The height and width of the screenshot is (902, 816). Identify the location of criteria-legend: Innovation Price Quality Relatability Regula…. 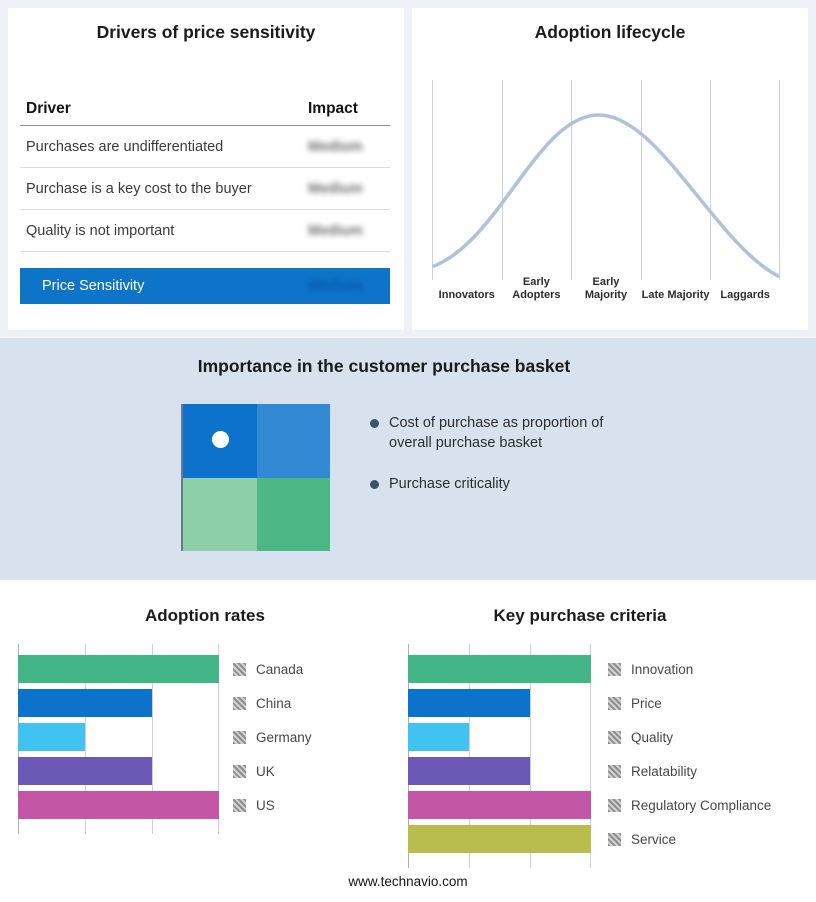
(689, 750).